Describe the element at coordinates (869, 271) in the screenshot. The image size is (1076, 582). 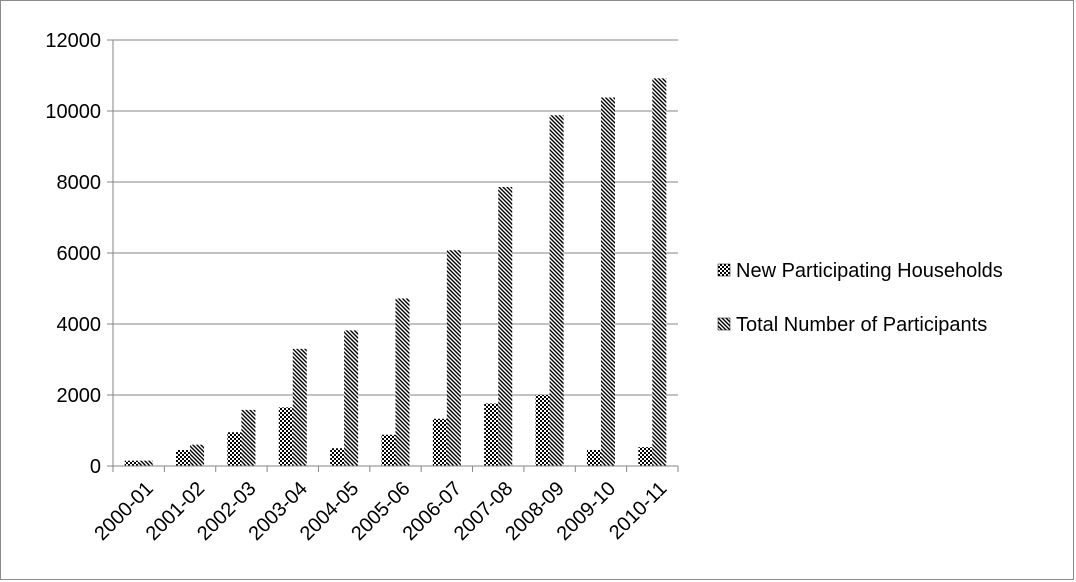
I see `legend-label-new-participating-households: New Participating Households` at that location.